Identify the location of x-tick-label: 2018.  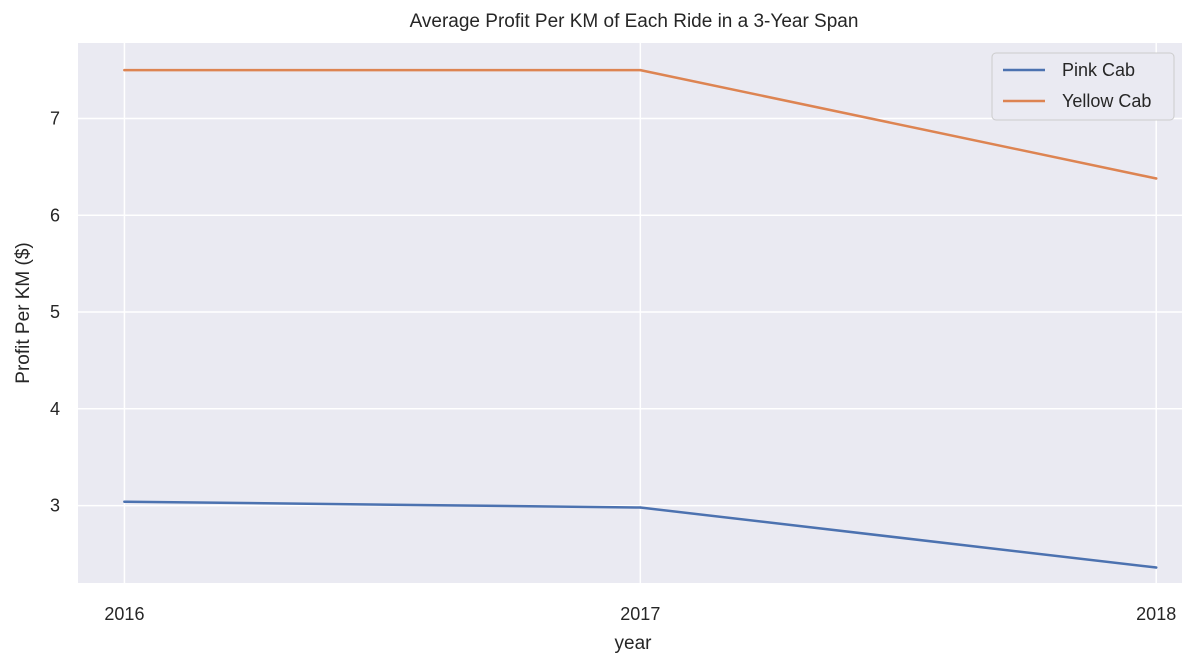
(1156, 614).